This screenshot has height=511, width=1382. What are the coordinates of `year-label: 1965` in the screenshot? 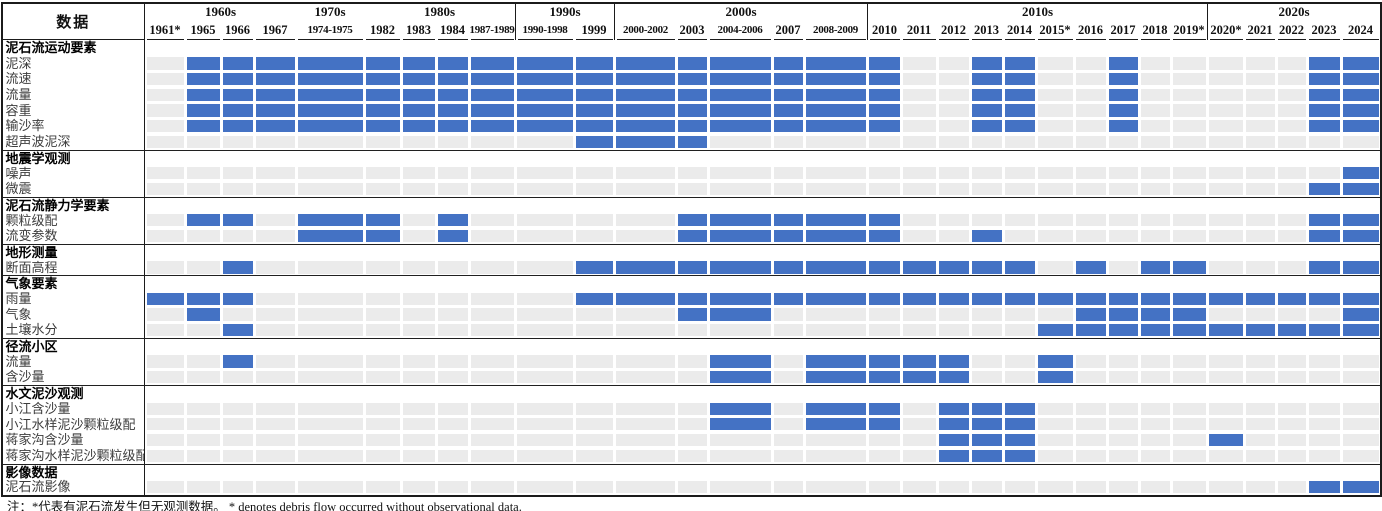 It's located at (203, 30).